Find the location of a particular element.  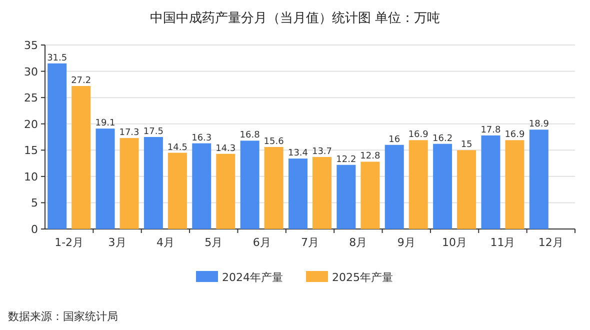

x-tick-label: 7月 is located at coordinates (310, 242).